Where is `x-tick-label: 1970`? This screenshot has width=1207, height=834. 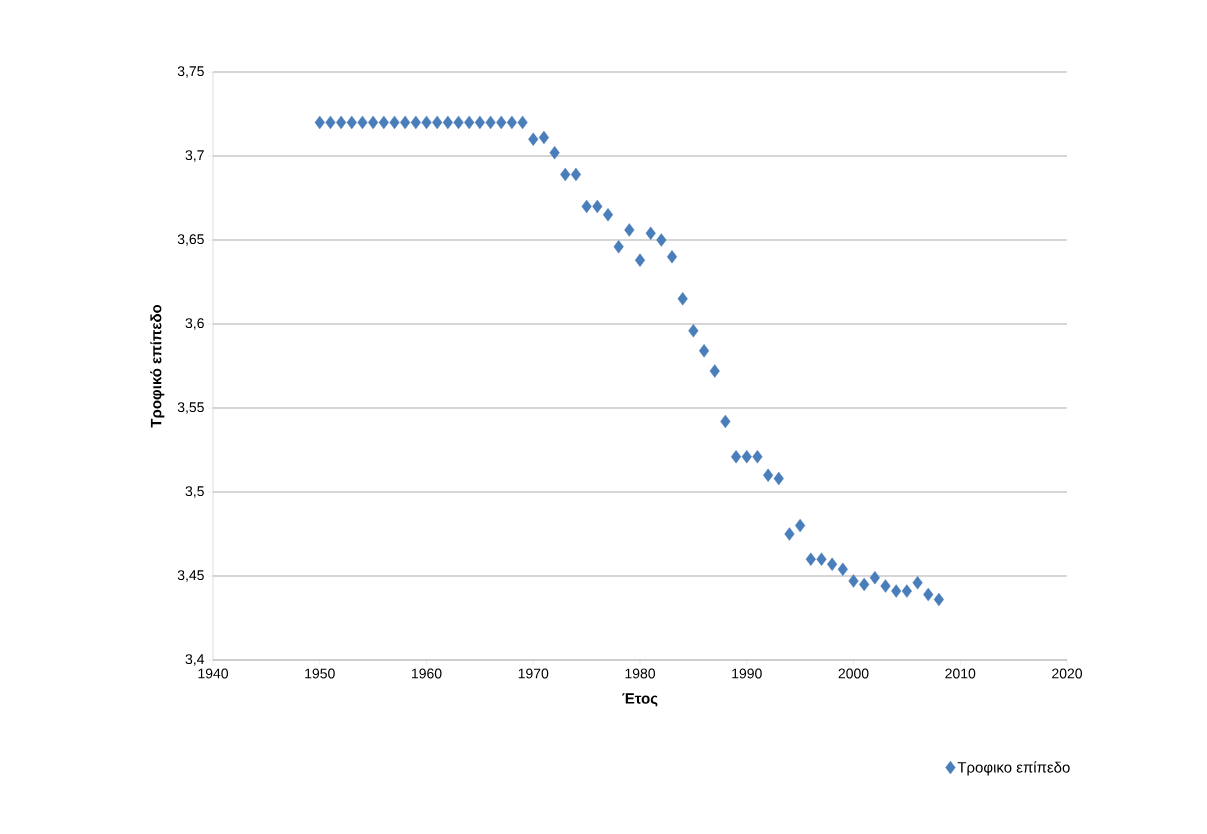 x-tick-label: 1970 is located at coordinates (533, 673).